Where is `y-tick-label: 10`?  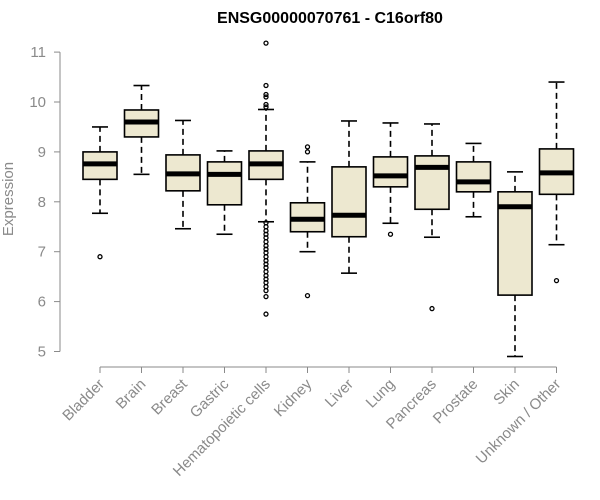
y-tick-label: 10 is located at coordinates (37, 102).